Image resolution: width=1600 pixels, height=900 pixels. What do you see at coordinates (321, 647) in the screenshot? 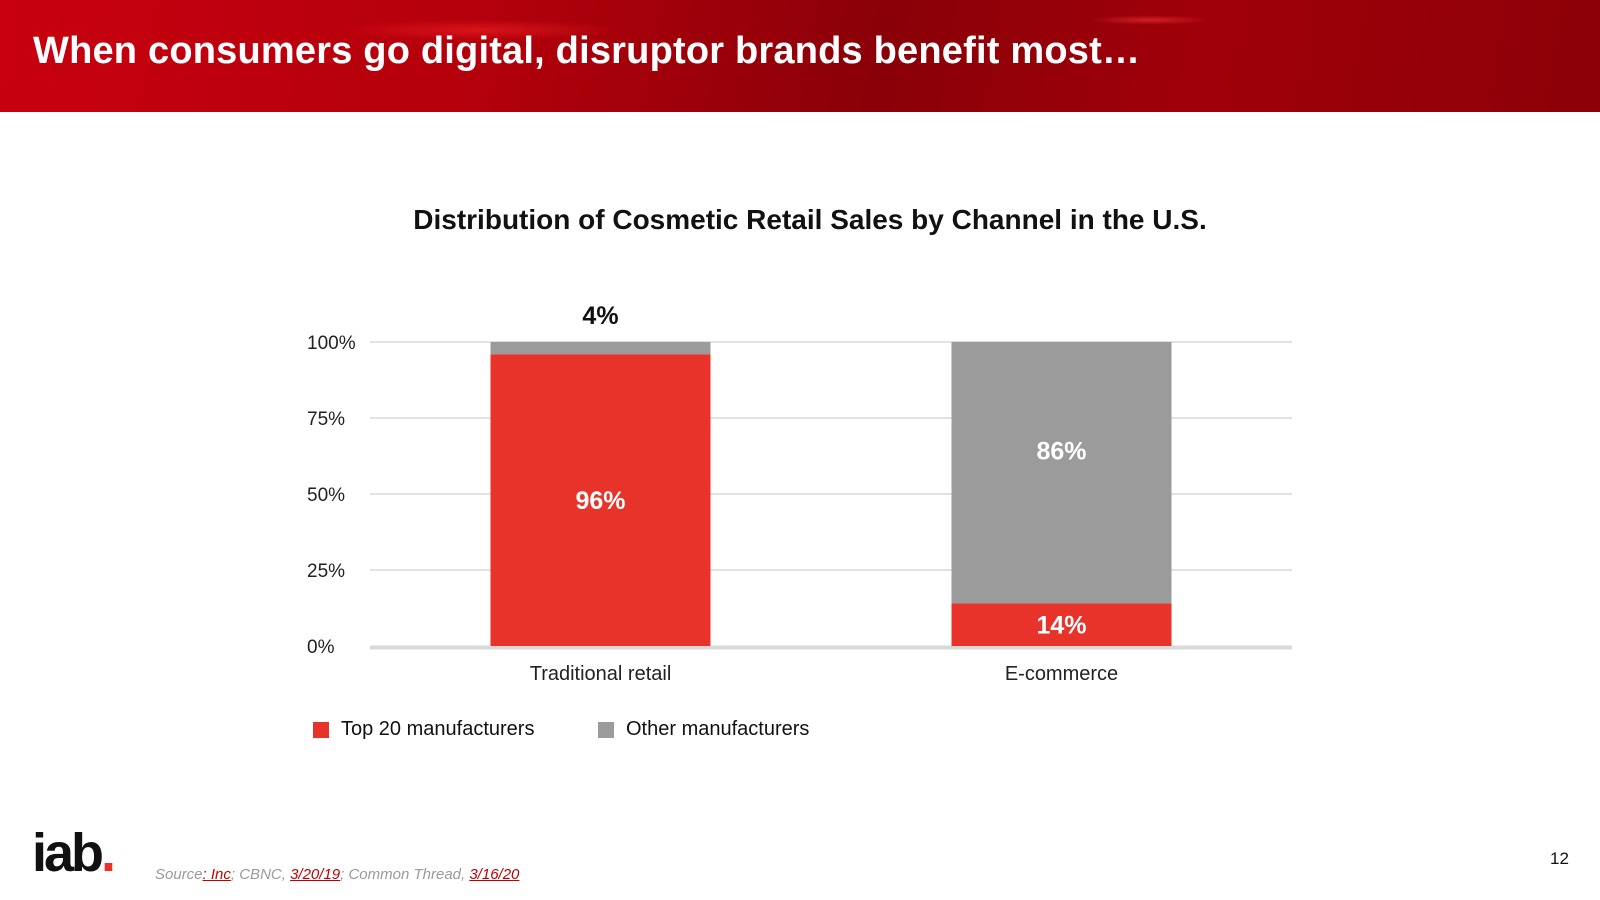
I see `y-tick-label: 0%` at bounding box center [321, 647].